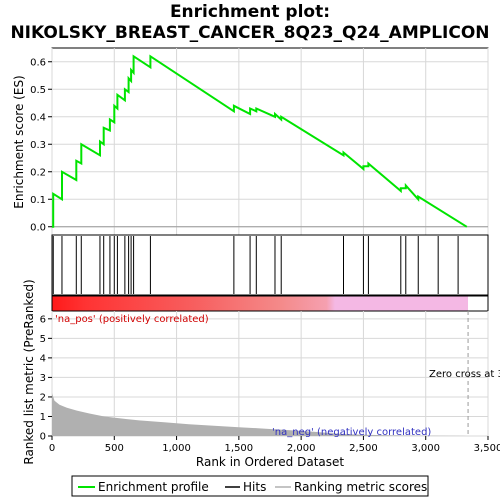 The height and width of the screenshot is (500, 500). Describe the element at coordinates (255, 265) in the screenshot. I see `hits-markers` at that location.